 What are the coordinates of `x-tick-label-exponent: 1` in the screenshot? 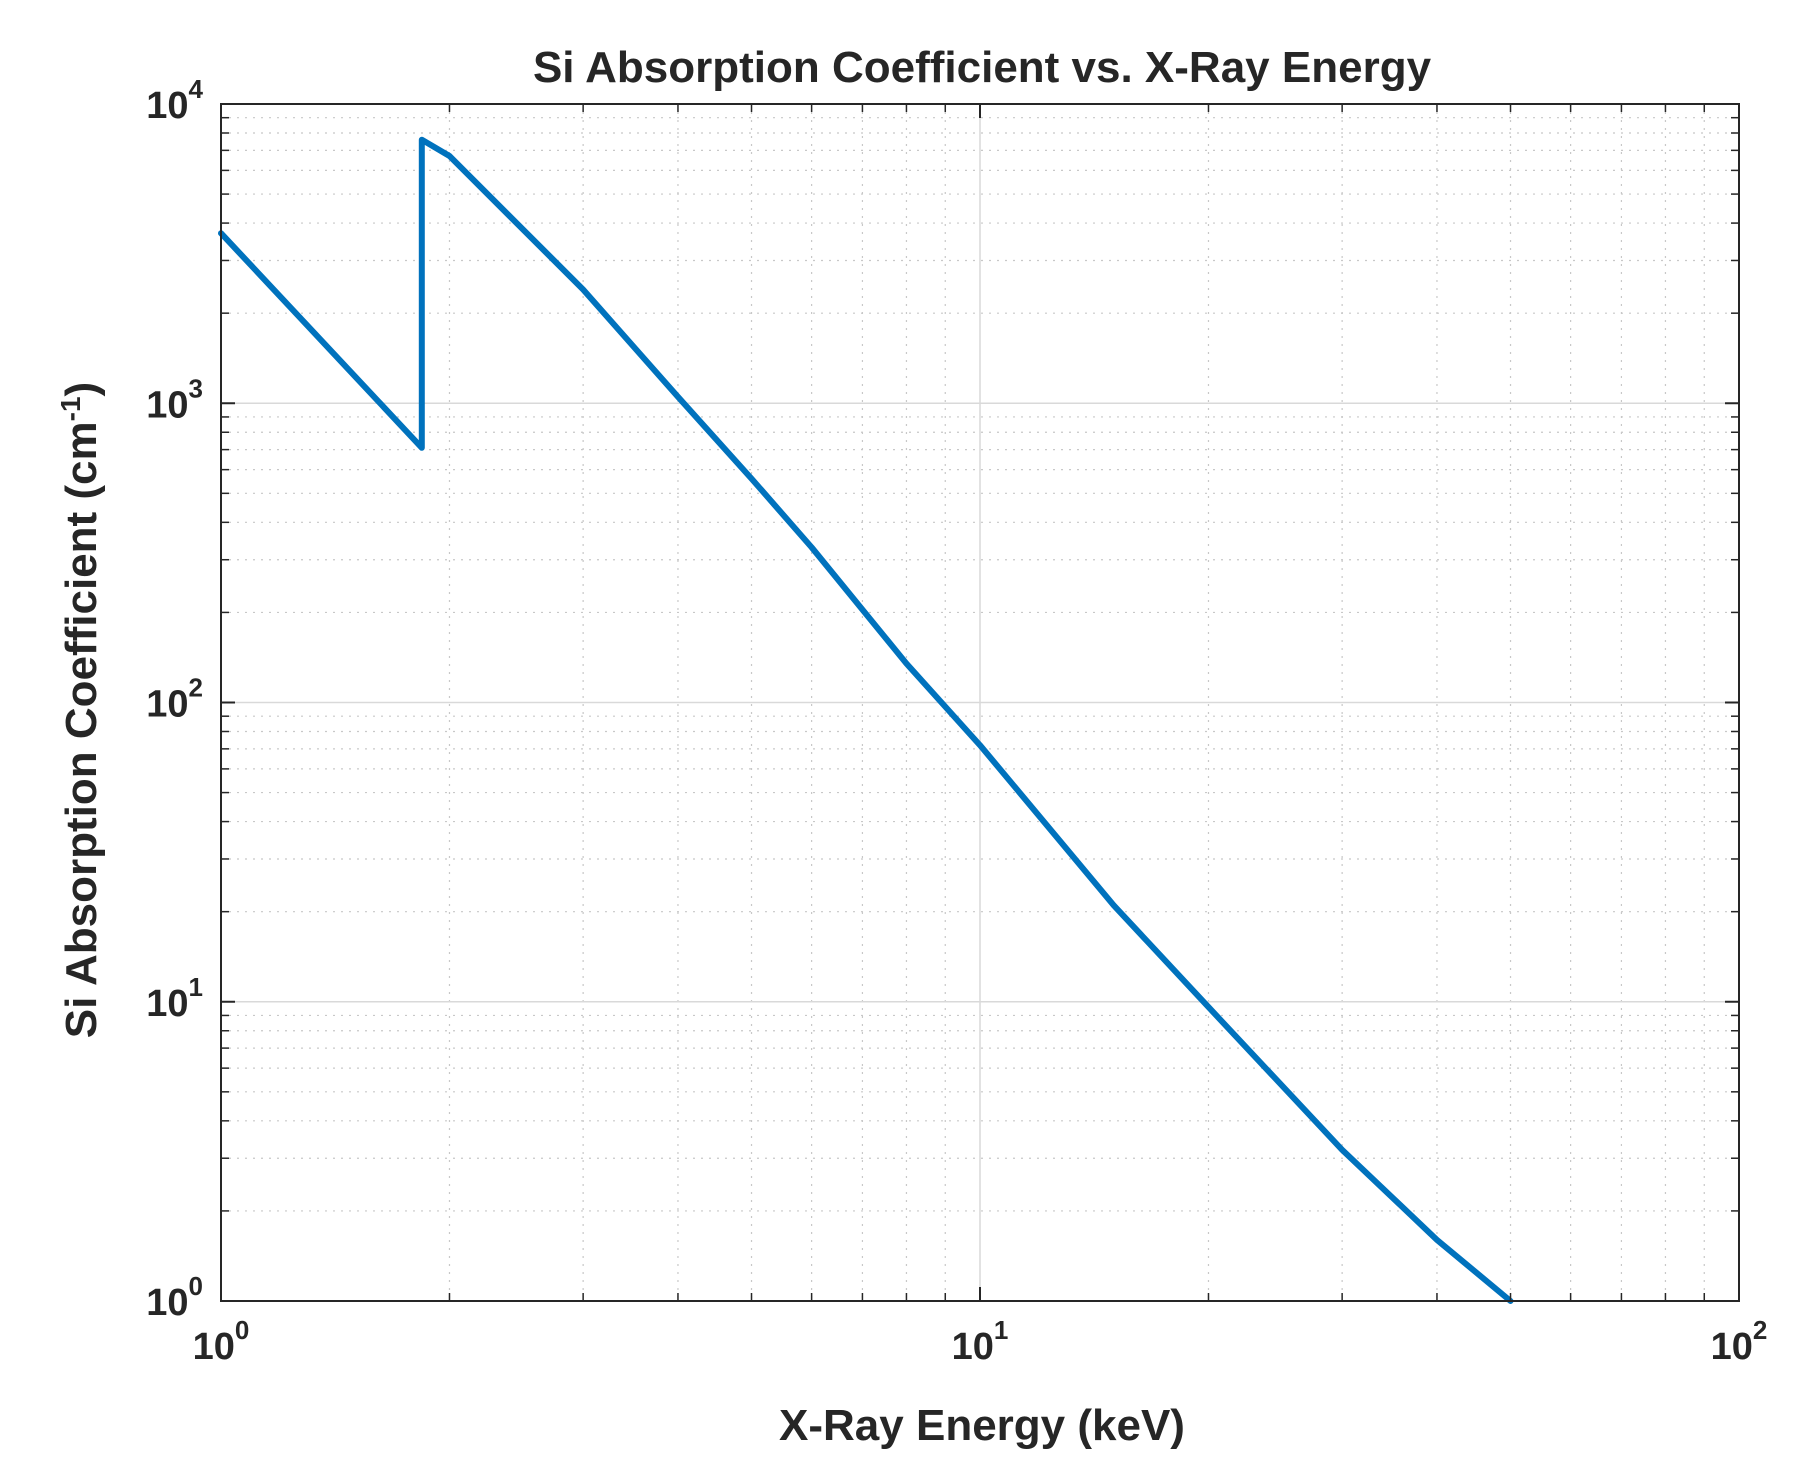 It's located at (1001, 1330).